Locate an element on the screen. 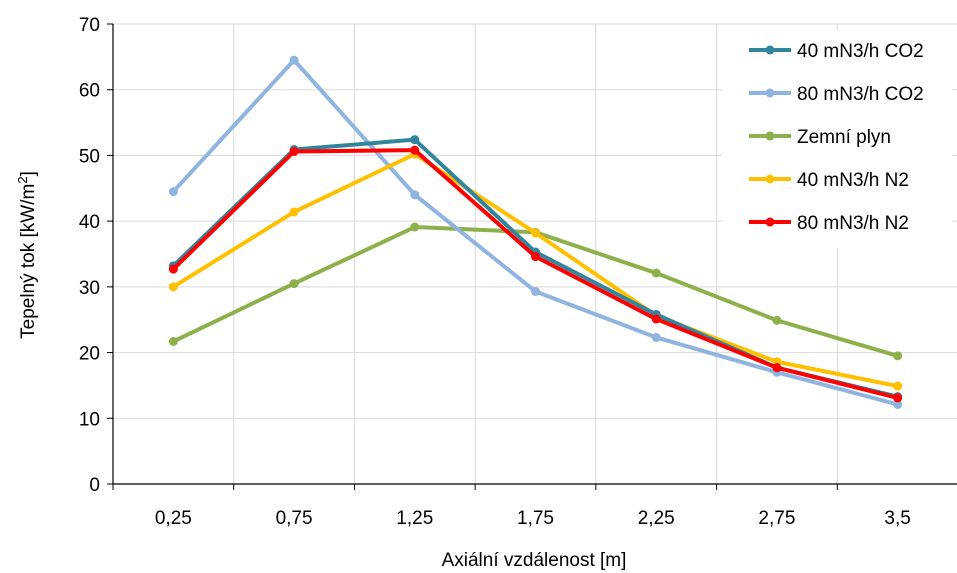 The width and height of the screenshot is (957, 573). y-tick-label: 60 is located at coordinates (89, 91).